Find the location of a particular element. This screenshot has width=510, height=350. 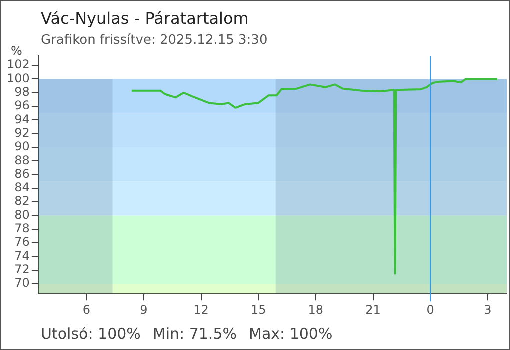

x-tick-label: 3 is located at coordinates (488, 309).